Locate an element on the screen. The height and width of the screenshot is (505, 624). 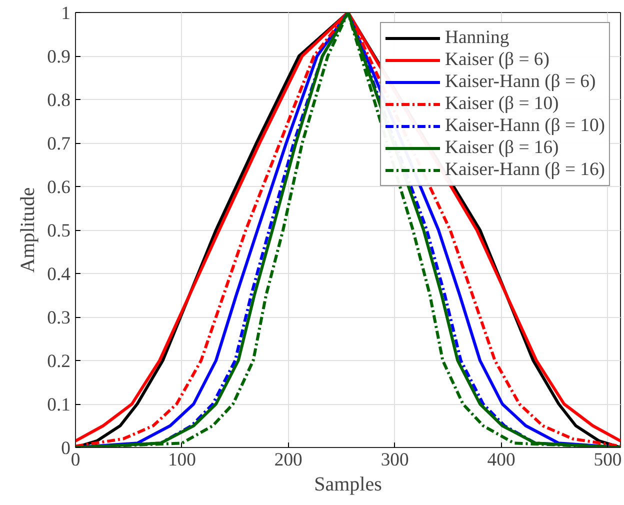
y-tick-label: 0.2 is located at coordinates (59, 361).